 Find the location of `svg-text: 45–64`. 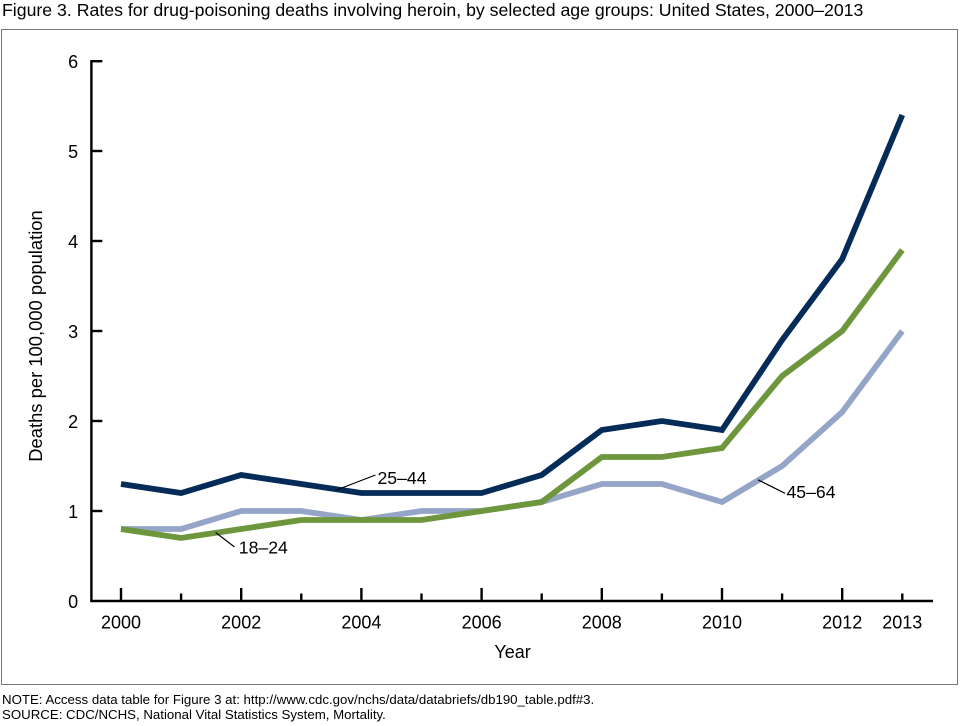

svg-text: 45–64 is located at coordinates (811, 492).